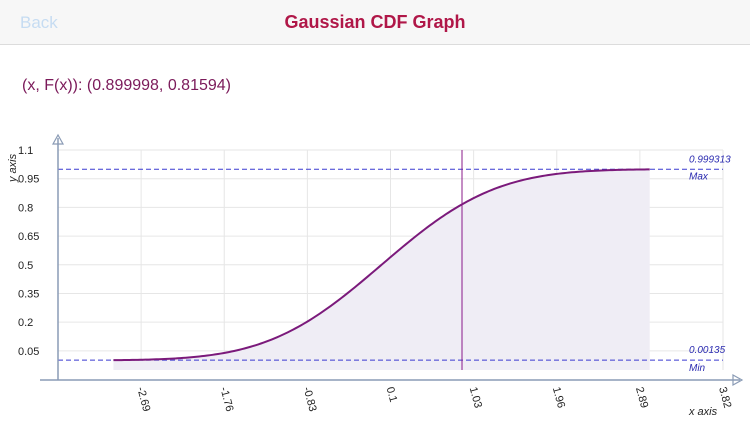  What do you see at coordinates (28, 180) in the screenshot?
I see `y-tick-label: 0.95` at bounding box center [28, 180].